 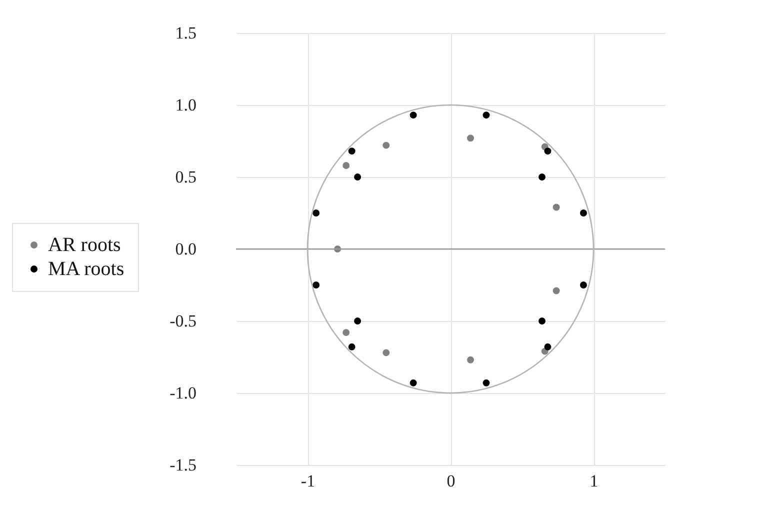 I want to click on x-tick-label: 0, so click(x=451, y=481).